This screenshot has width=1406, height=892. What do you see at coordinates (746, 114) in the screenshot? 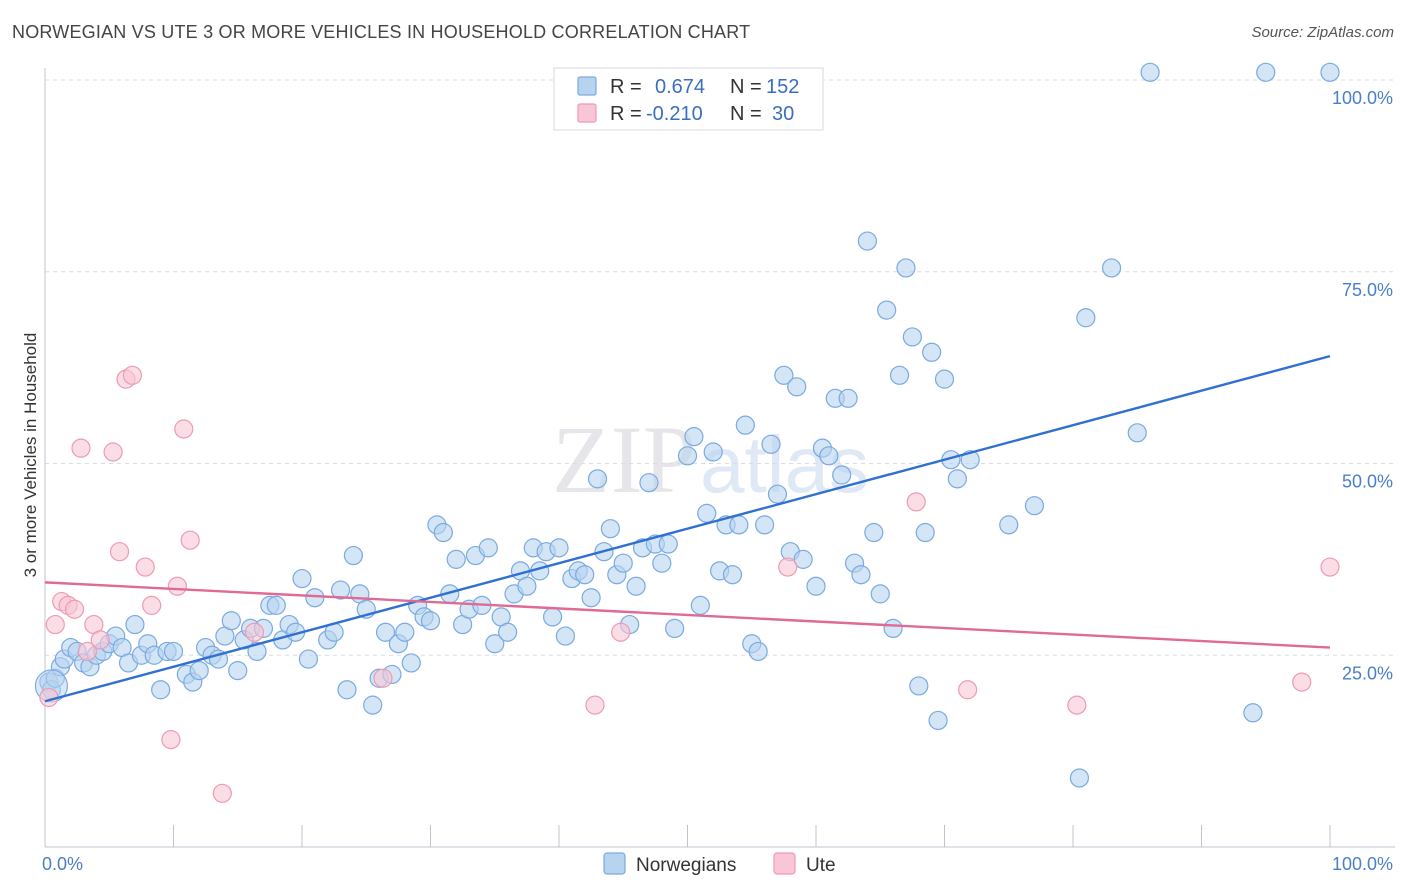
I see `legend-n-label-ute: N =` at bounding box center [746, 114].